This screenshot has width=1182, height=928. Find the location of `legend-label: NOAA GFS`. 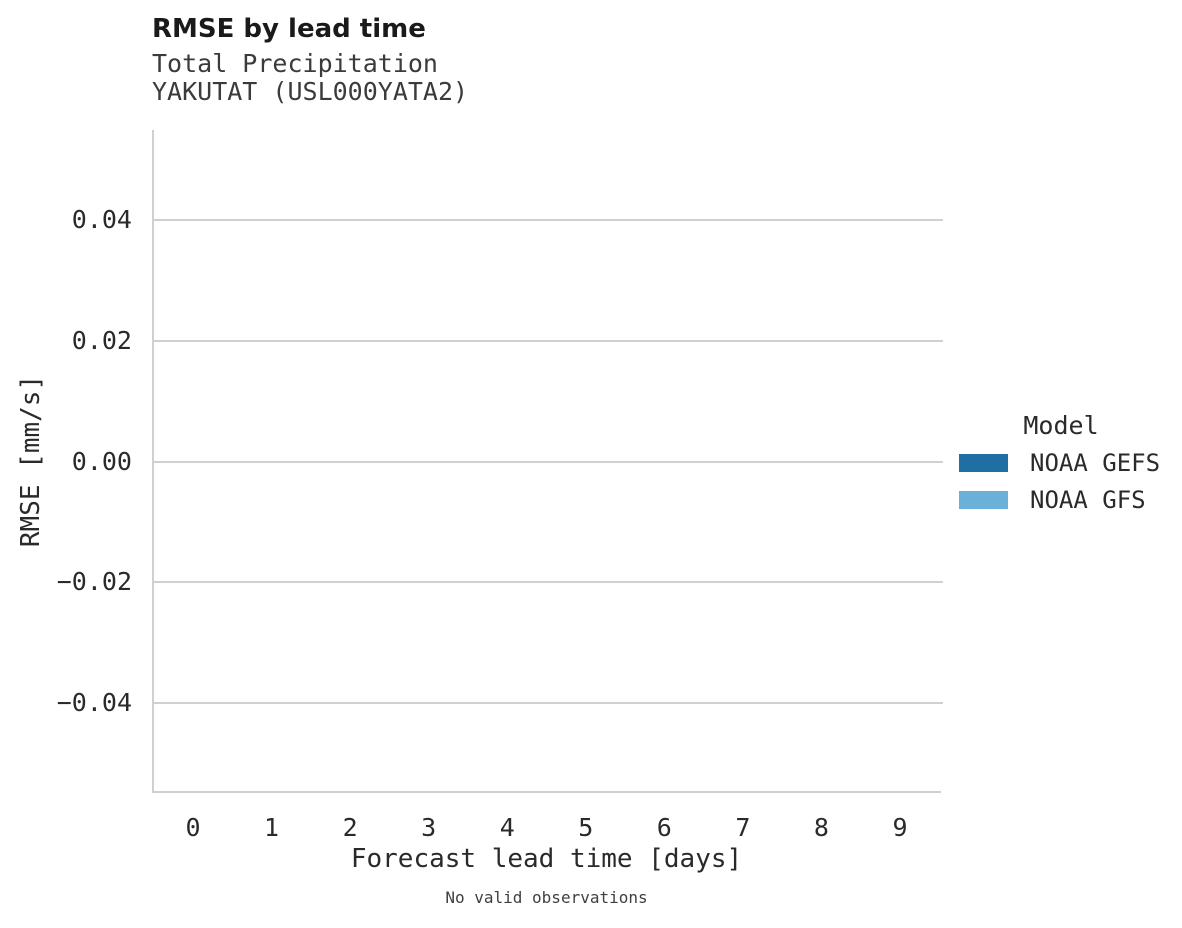

legend-label: NOAA GFS is located at coordinates (1088, 500).